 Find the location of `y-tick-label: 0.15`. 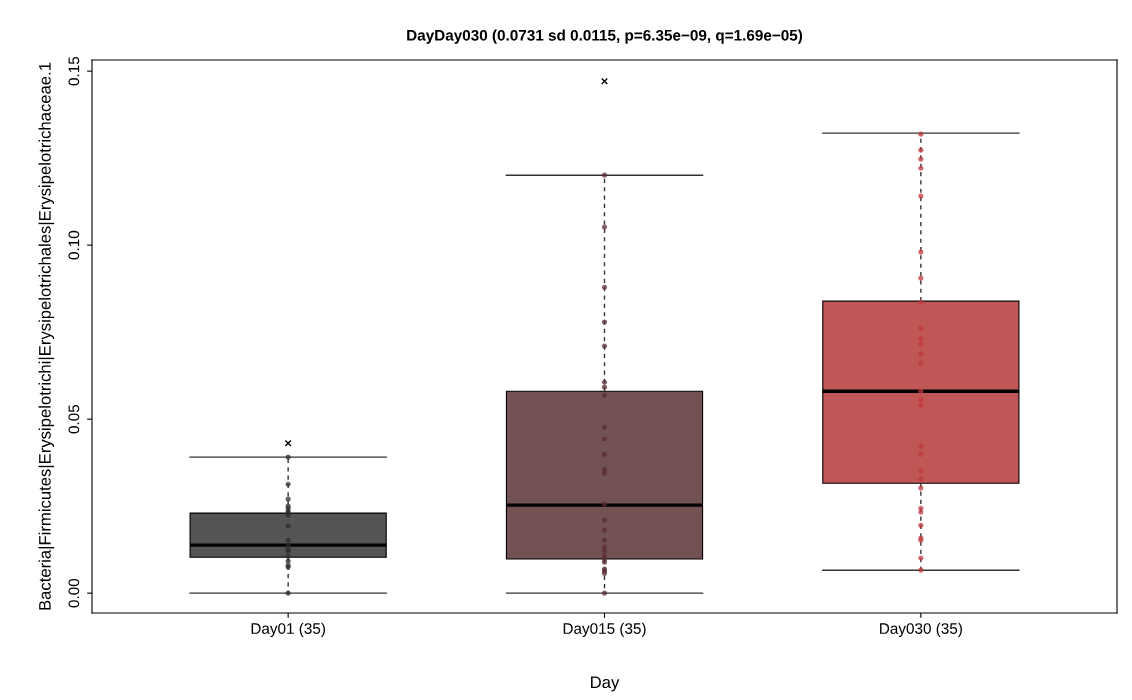

y-tick-label: 0.15 is located at coordinates (74, 71).